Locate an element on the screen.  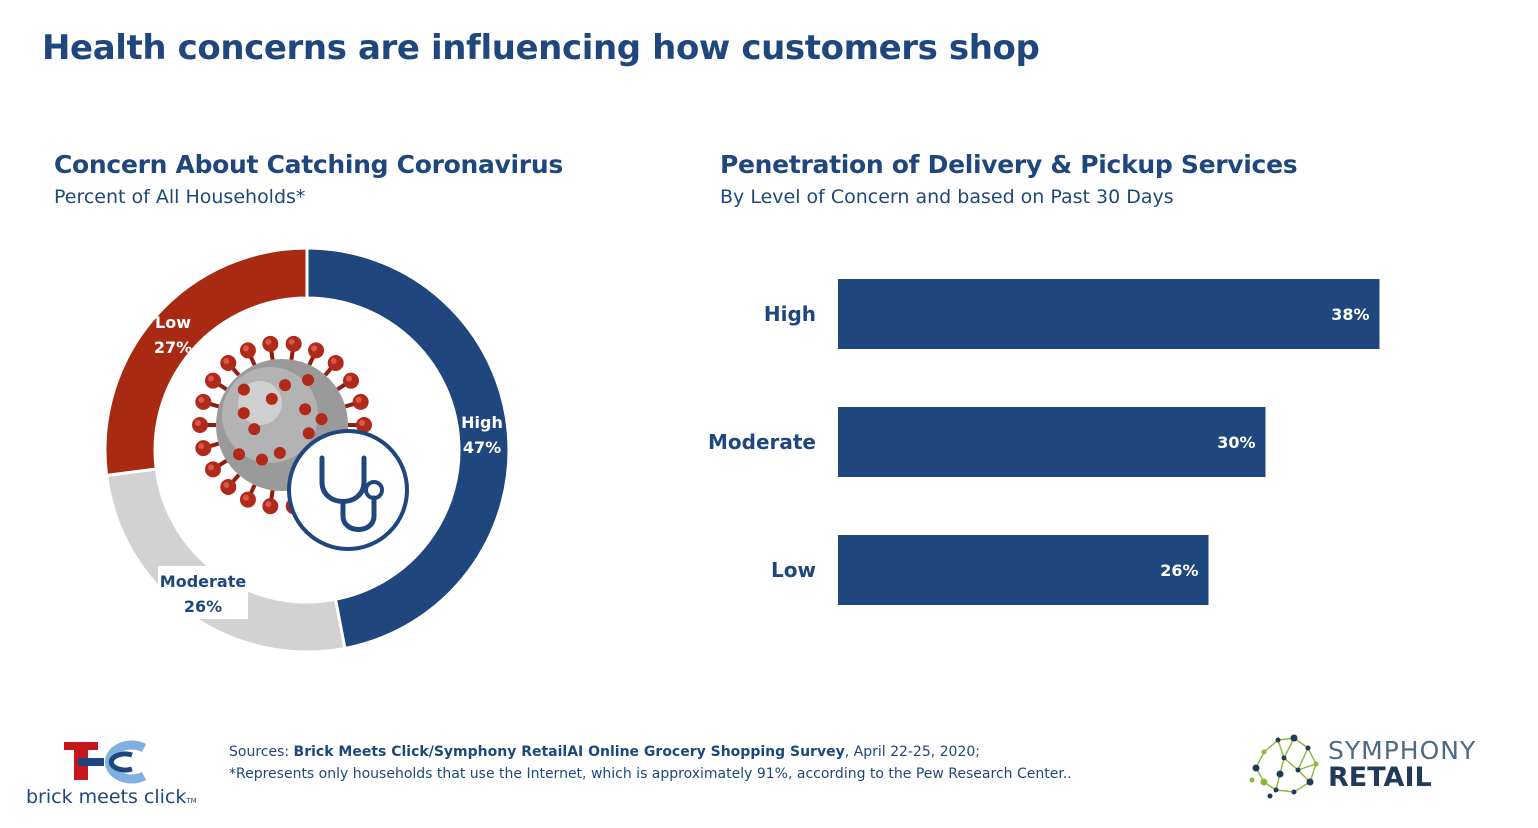
slice-label-low-value: 27% is located at coordinates (173, 347).